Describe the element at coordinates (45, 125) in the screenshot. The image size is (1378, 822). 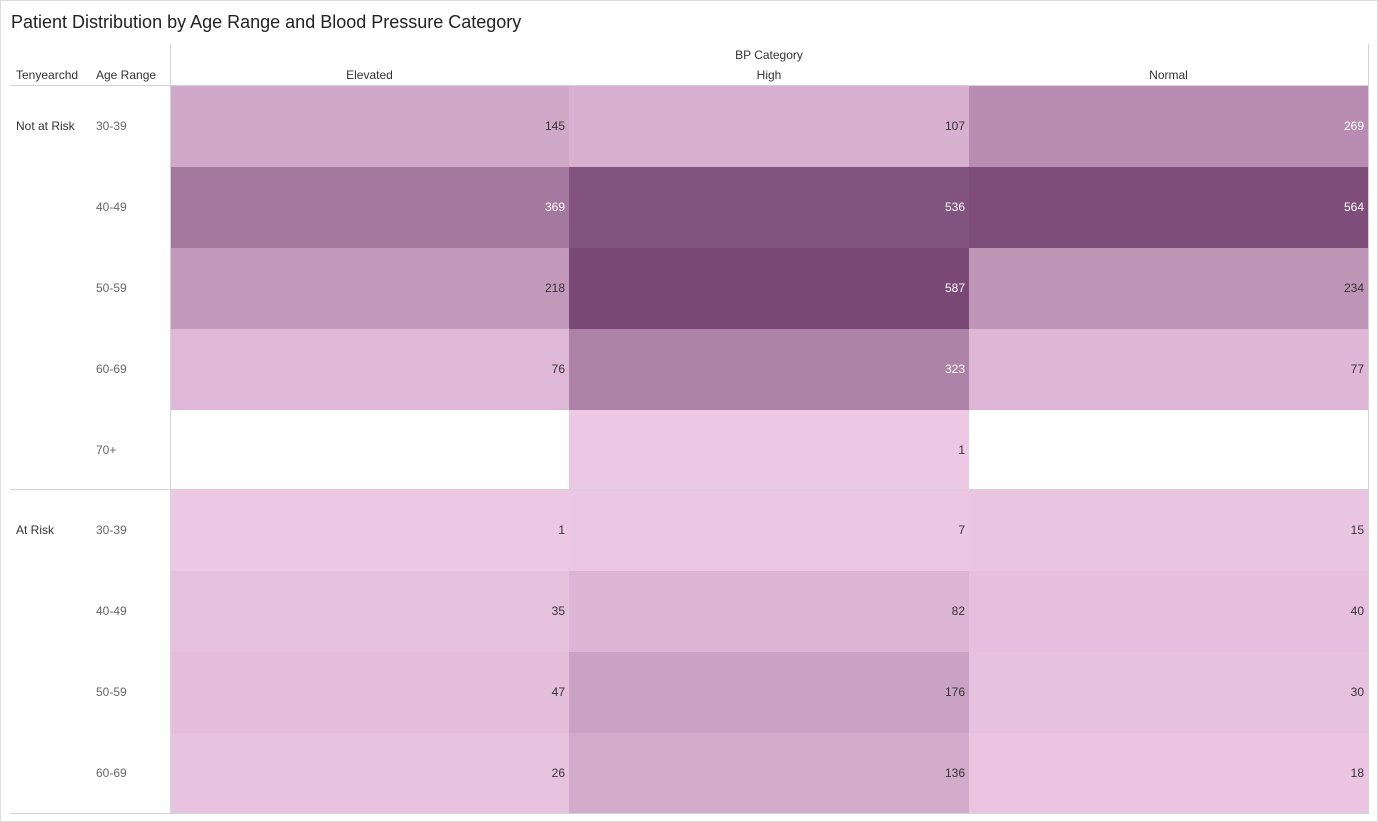
I see `group-label: Not at Risk` at that location.